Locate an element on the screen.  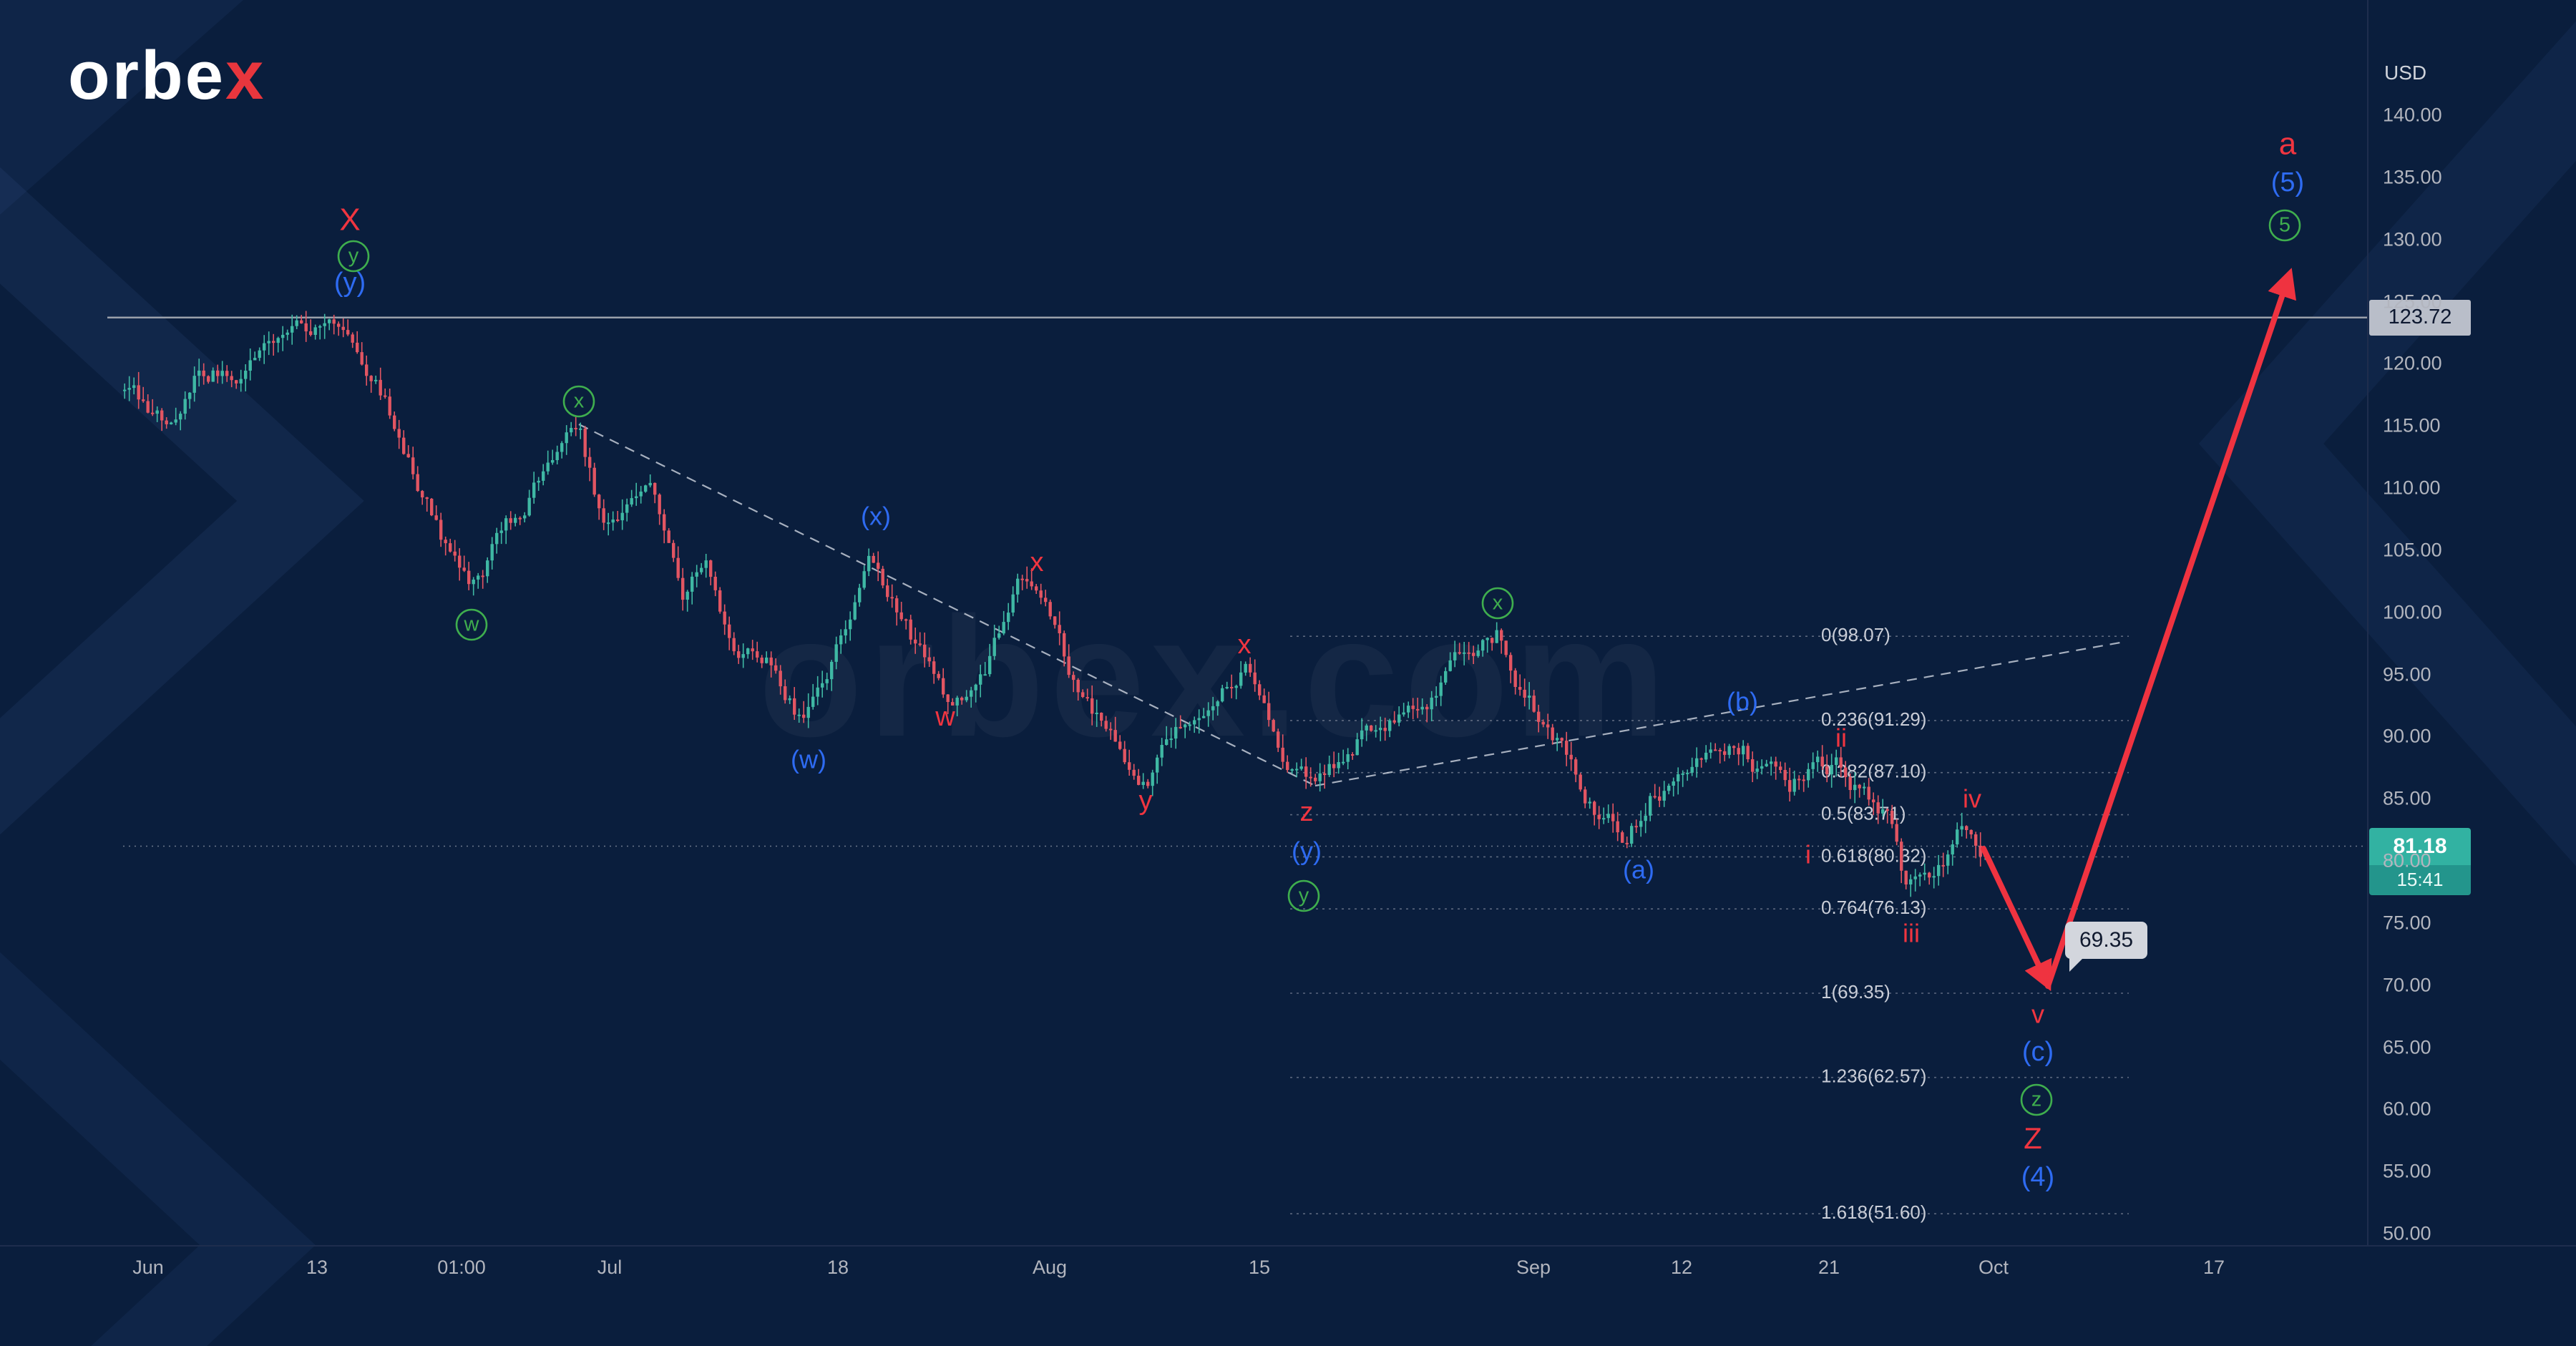
time-label-21: 21 is located at coordinates (1829, 1267).